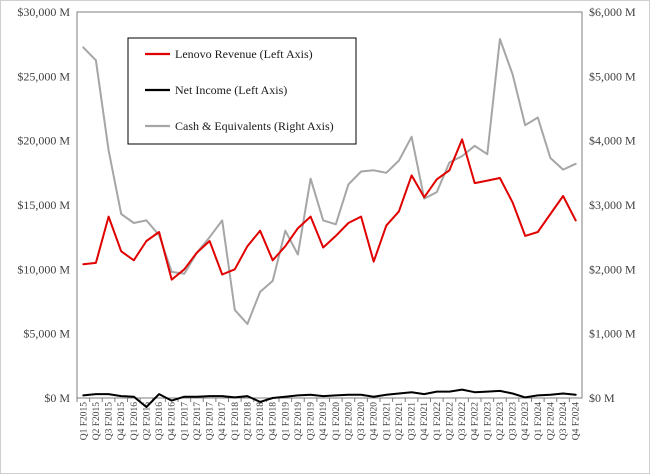  I want to click on x-axis-tick-label: Q1 F2015, so click(84, 421).